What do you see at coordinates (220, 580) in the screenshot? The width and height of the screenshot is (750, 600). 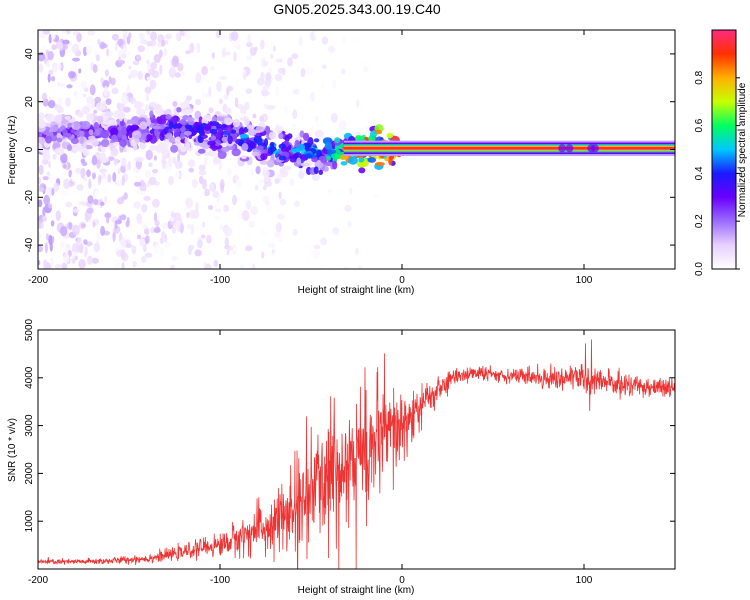 I see `snr-x-tick-label: -100` at bounding box center [220, 580].